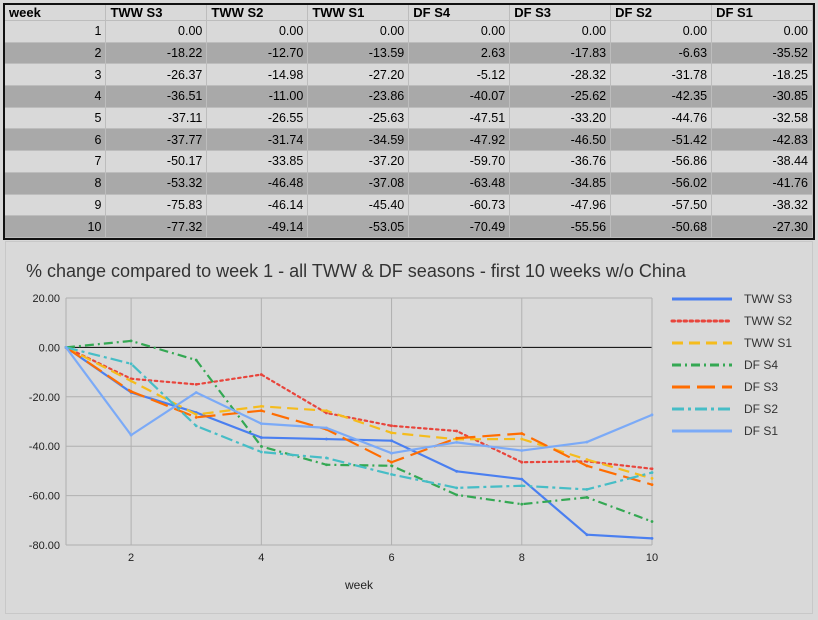 The height and width of the screenshot is (620, 818). I want to click on table-cell: -5.12, so click(459, 75).